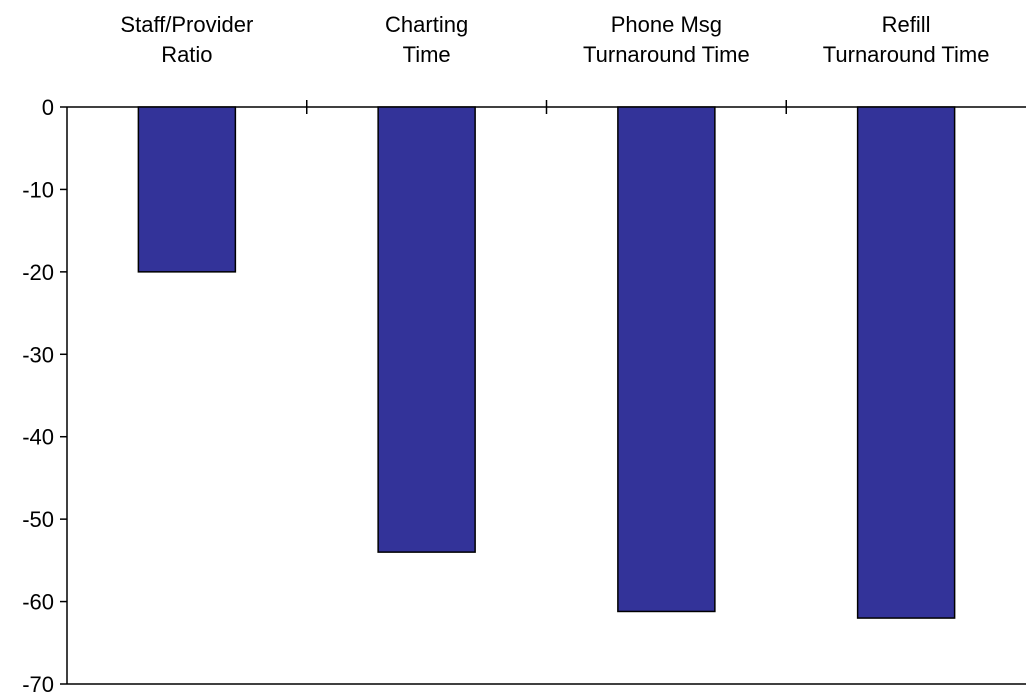  I want to click on y-axis: 0 -10 -20 -30 -40 -50 -60 -70, so click(45, 394).